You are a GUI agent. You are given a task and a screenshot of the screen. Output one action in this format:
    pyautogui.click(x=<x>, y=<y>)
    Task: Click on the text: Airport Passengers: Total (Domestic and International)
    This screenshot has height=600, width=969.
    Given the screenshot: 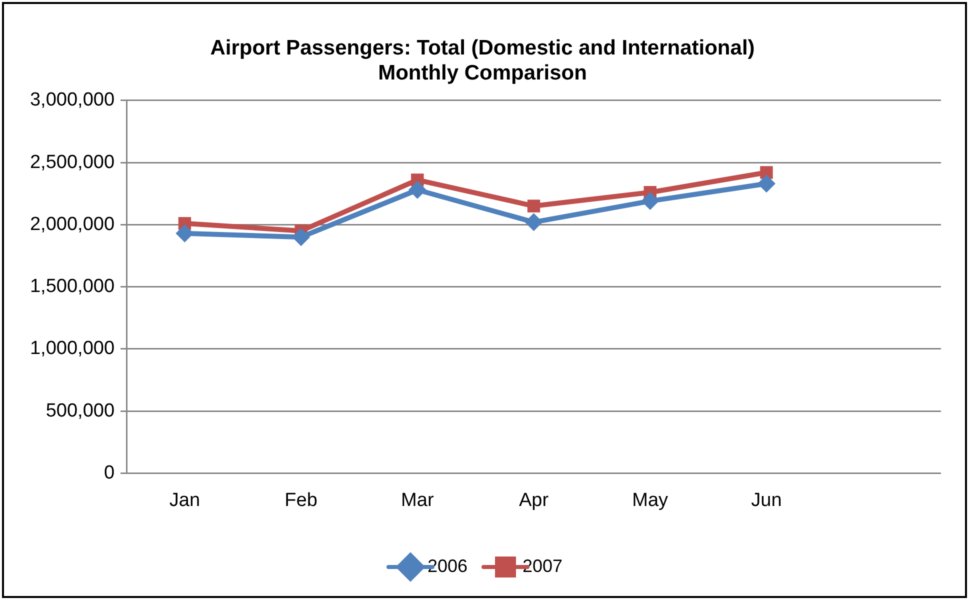 What is the action you would take?
    pyautogui.click(x=482, y=48)
    